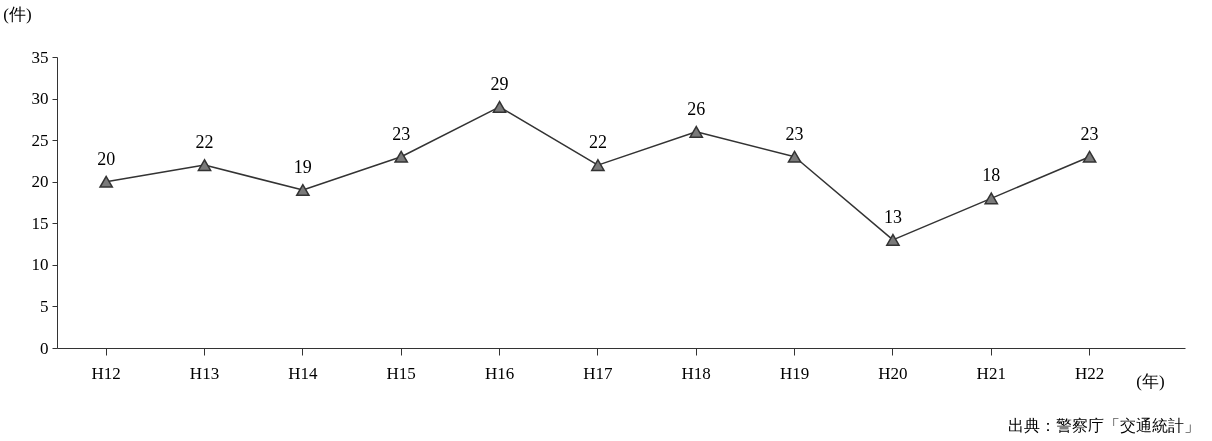 Image resolution: width=1212 pixels, height=441 pixels. What do you see at coordinates (44, 306) in the screenshot?
I see `y-tick-label: 5` at bounding box center [44, 306].